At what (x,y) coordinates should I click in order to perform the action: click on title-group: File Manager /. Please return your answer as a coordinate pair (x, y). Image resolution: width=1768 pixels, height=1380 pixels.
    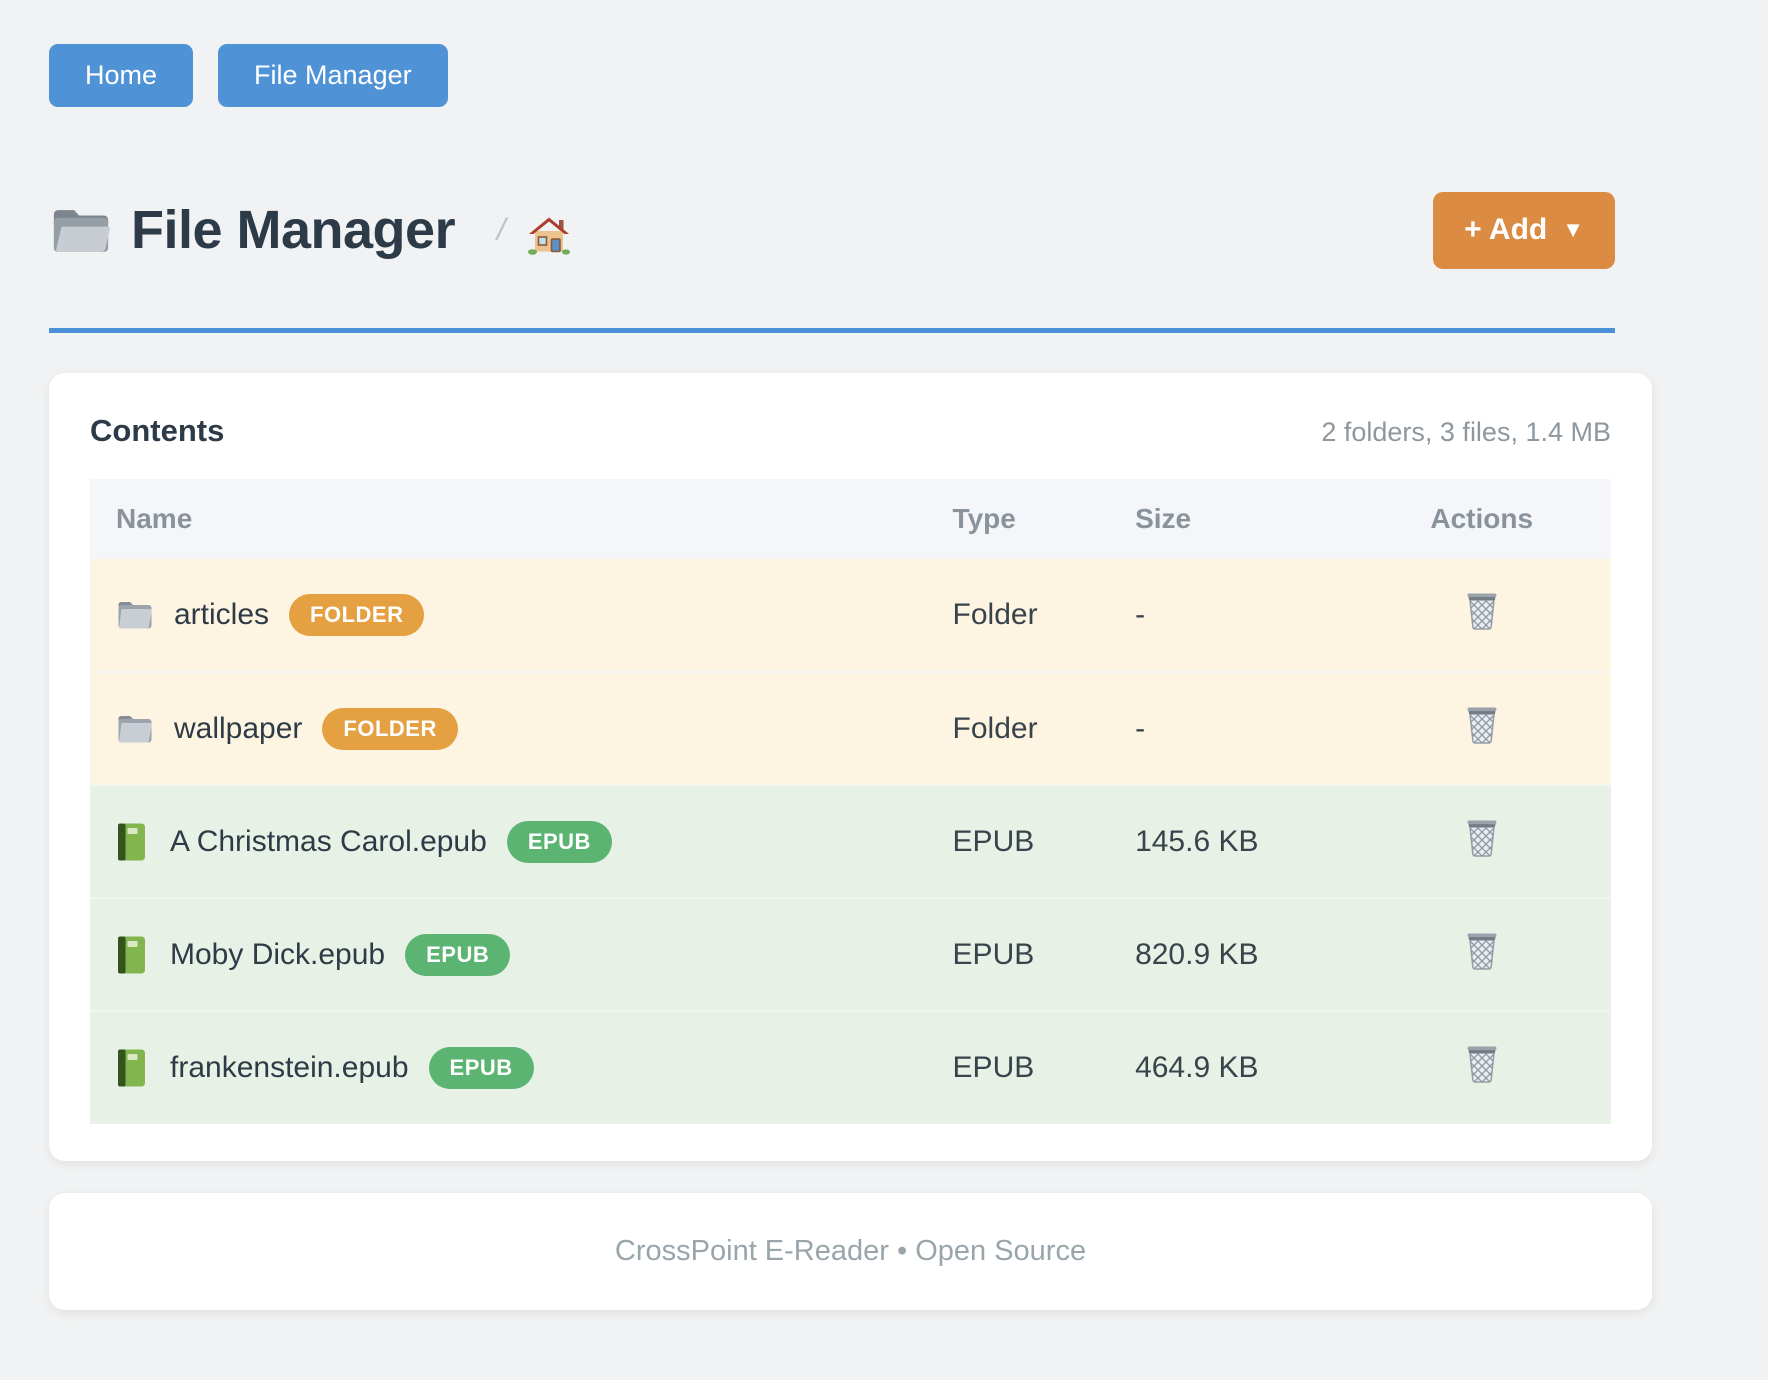
    Looking at the image, I should click on (309, 230).